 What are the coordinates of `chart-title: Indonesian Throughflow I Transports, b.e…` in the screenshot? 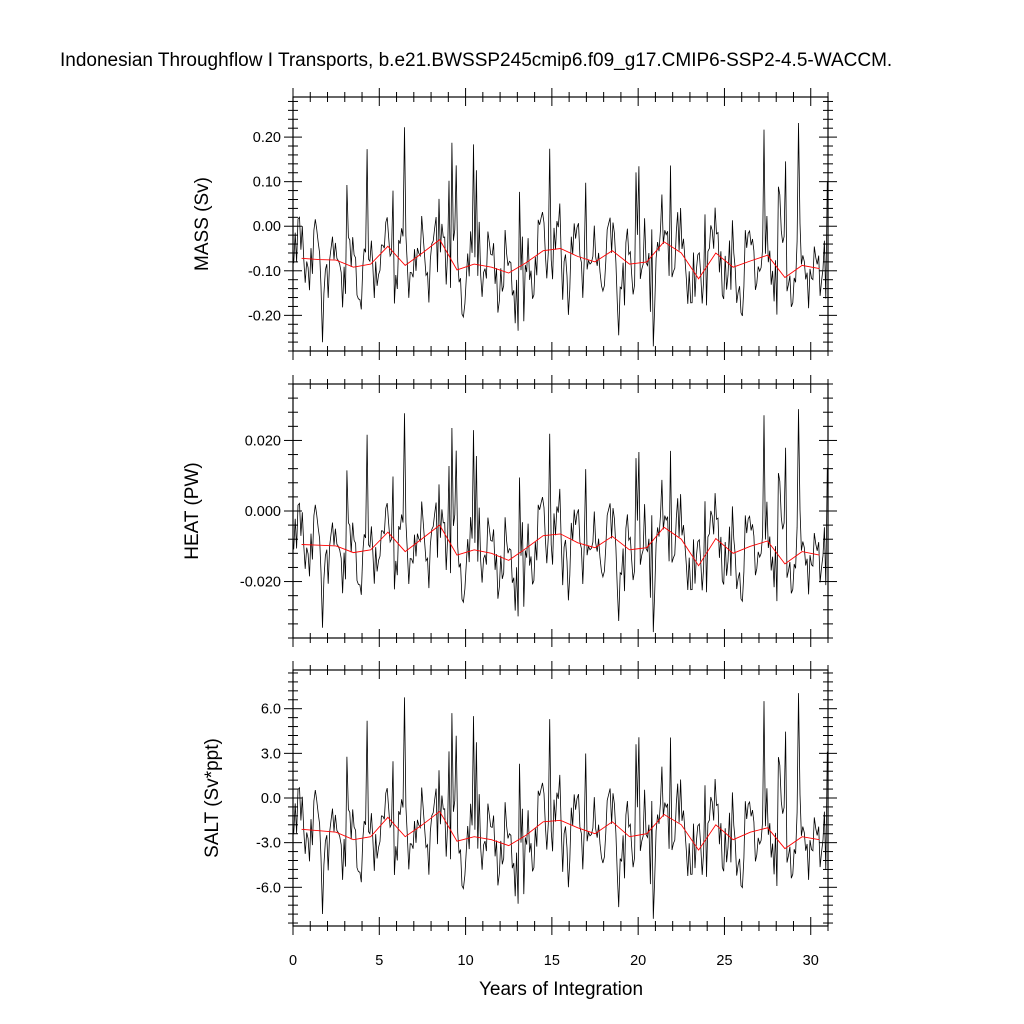 It's located at (476, 60).